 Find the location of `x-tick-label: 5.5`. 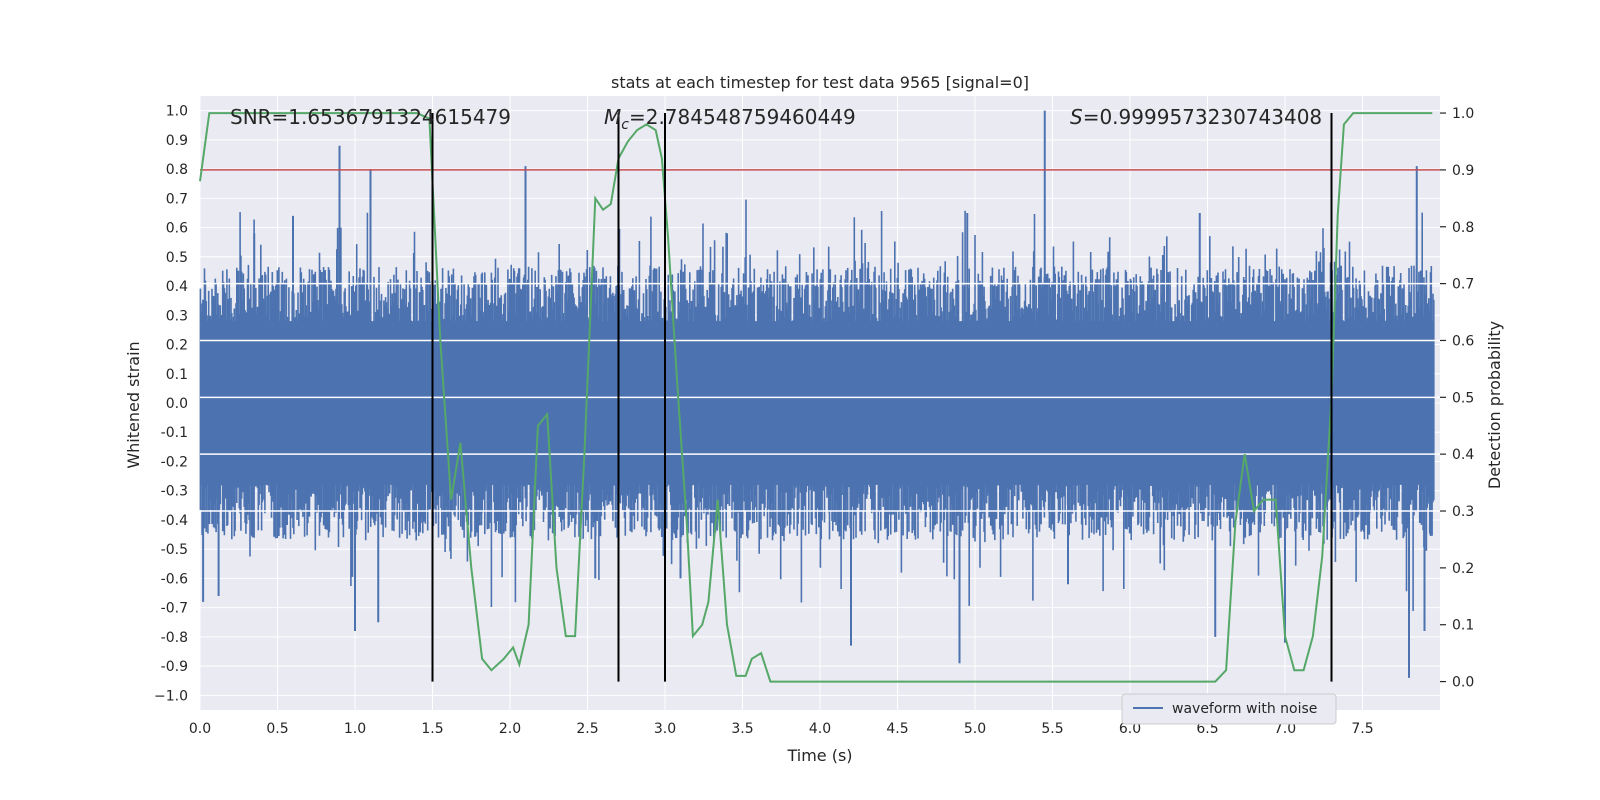

x-tick-label: 5.5 is located at coordinates (1052, 729).